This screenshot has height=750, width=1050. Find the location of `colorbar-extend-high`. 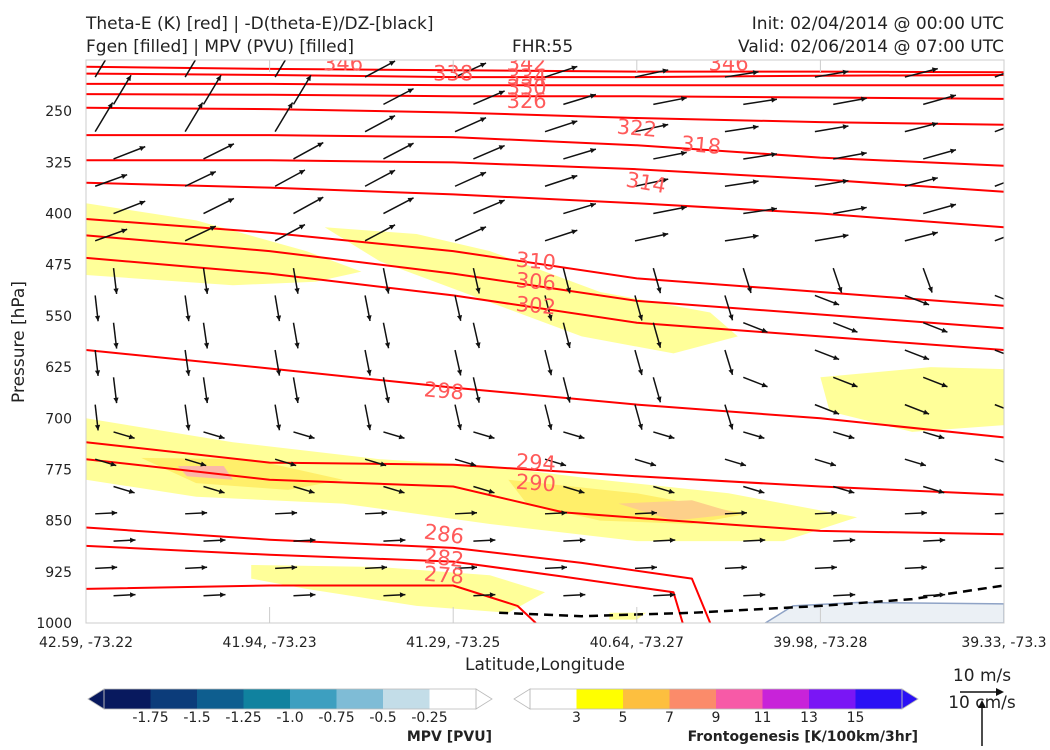

colorbar-extend-high is located at coordinates (484, 699).